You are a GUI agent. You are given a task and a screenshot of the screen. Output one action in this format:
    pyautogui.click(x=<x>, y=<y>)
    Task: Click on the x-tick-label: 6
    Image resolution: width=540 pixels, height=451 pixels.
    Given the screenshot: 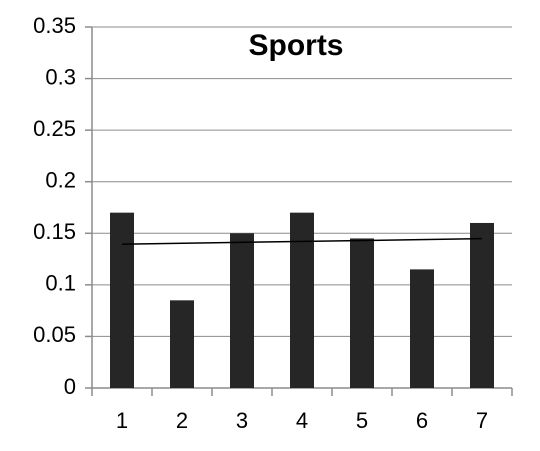 What is the action you would take?
    pyautogui.click(x=422, y=420)
    